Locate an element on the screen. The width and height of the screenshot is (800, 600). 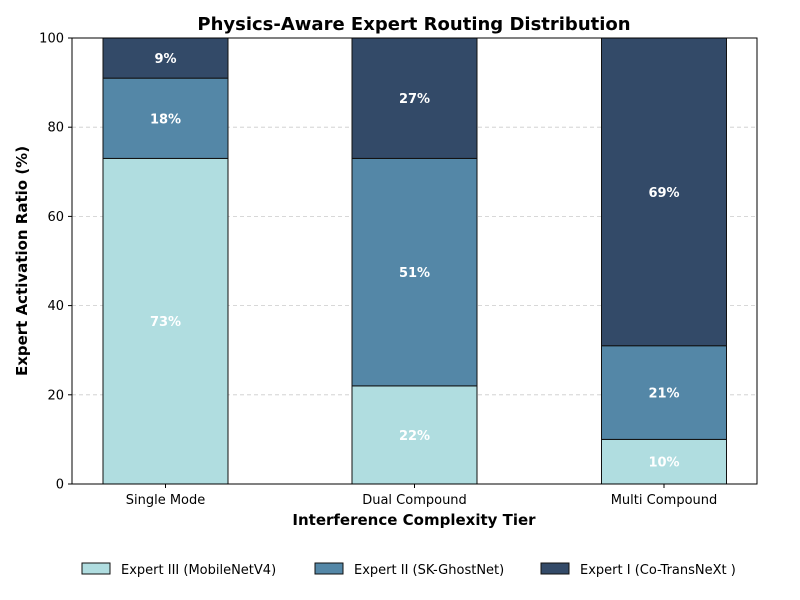
bar-value-label: 51% is located at coordinates (414, 273).